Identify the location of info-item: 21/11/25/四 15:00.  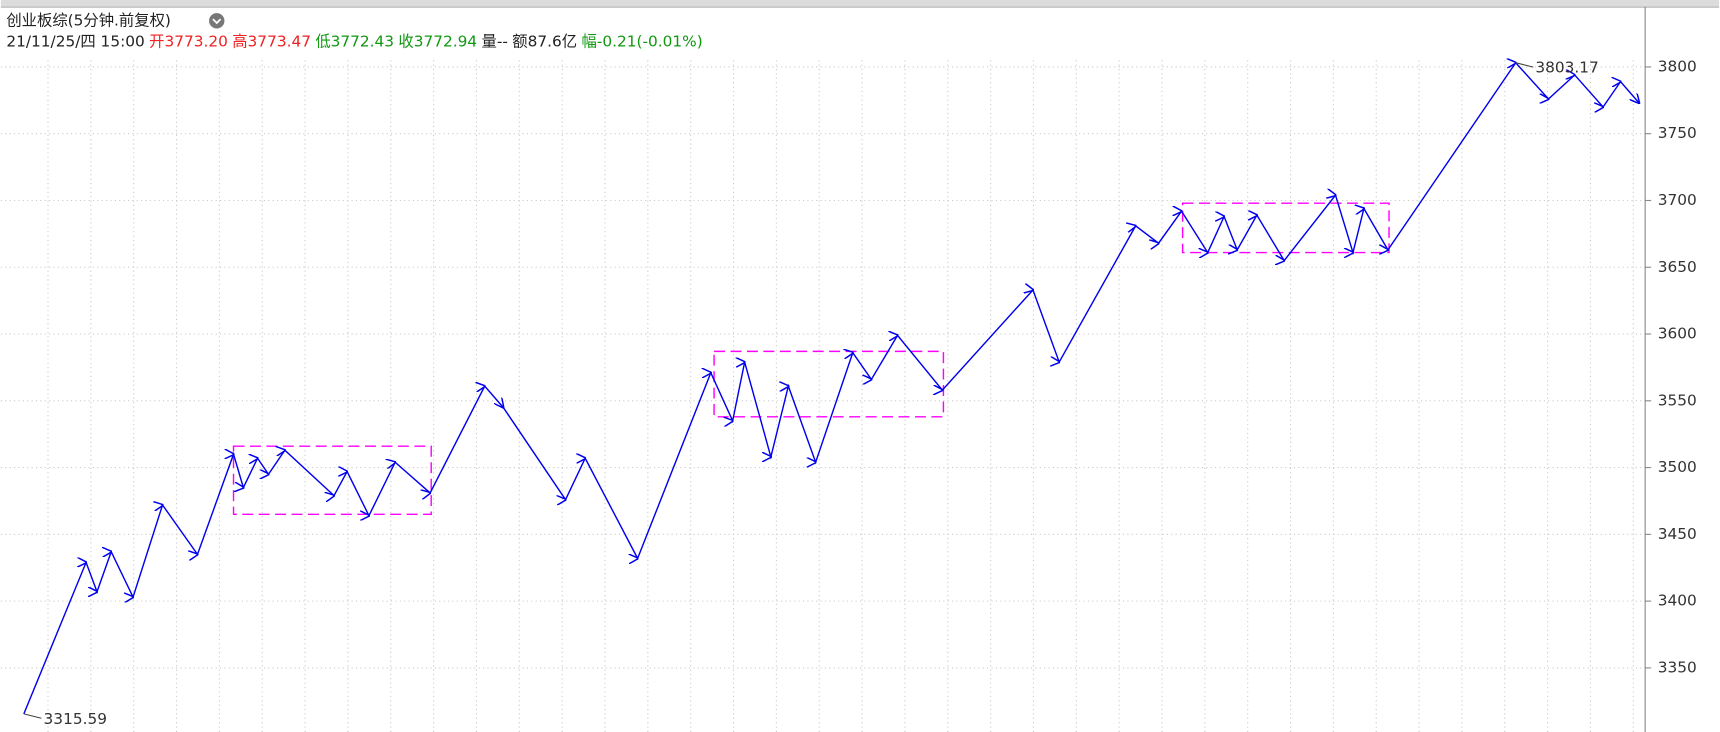
(75, 41).